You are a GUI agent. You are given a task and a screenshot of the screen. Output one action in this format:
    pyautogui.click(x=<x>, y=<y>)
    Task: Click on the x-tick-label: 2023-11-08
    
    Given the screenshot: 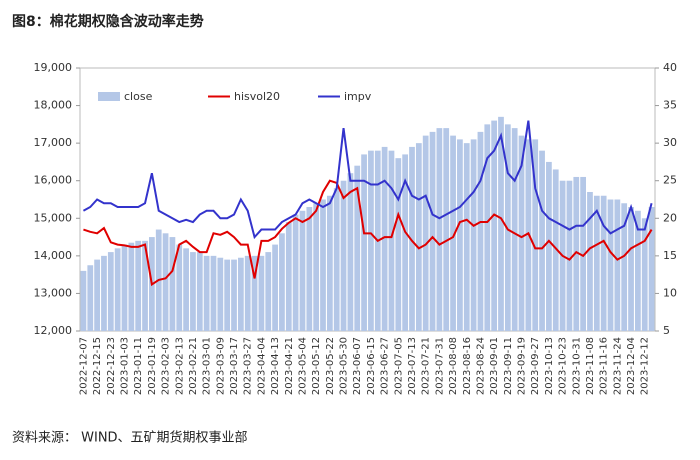 What is the action you would take?
    pyautogui.click(x=590, y=366)
    